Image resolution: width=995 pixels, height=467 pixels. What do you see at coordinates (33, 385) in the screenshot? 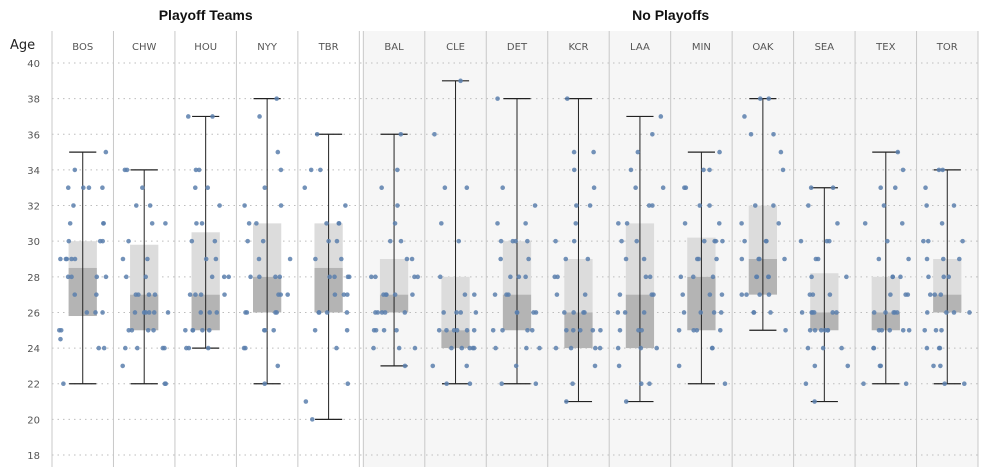
I see `y-tick-label: 22` at bounding box center [33, 385].